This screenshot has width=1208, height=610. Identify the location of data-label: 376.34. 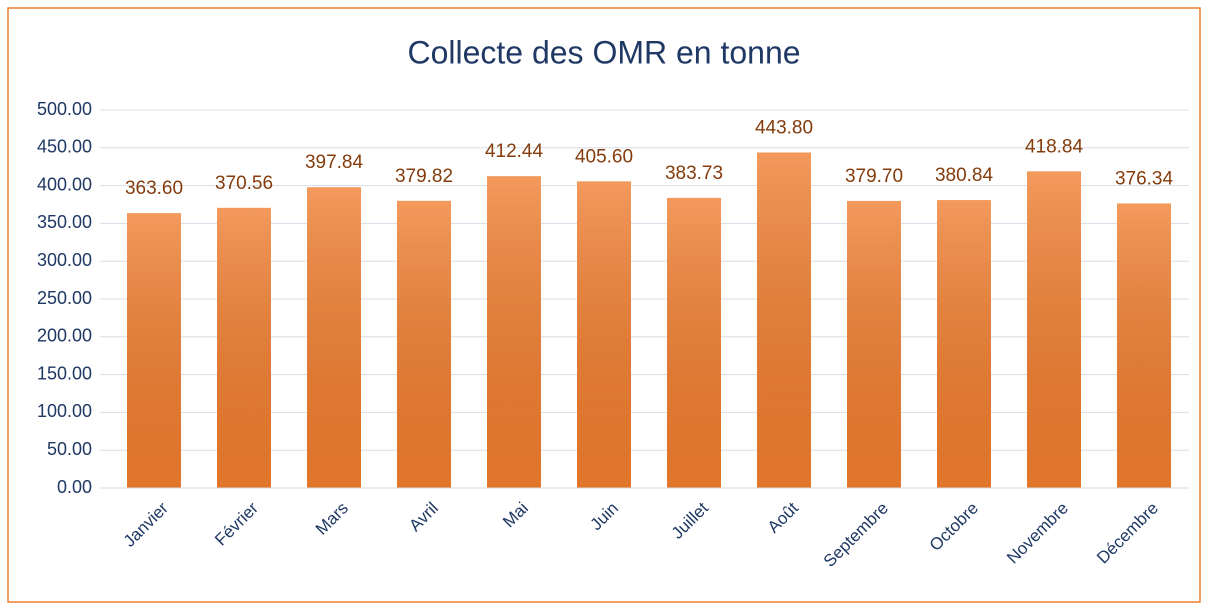
(1144, 179).